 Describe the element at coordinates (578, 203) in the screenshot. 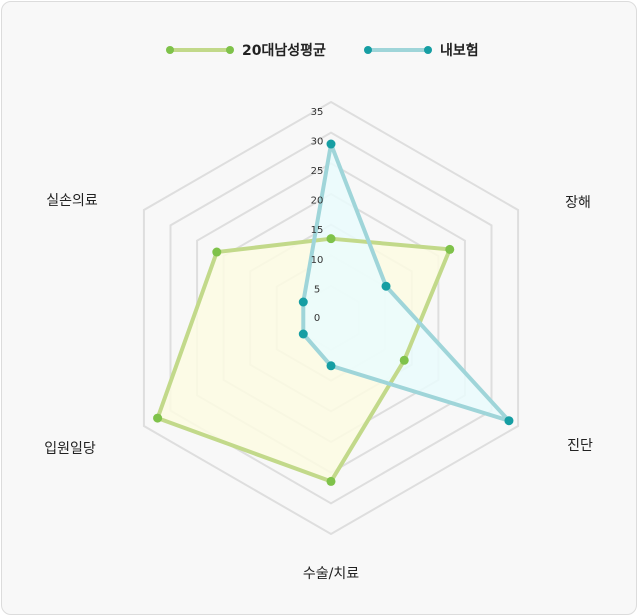

I see `axis-label: 장해` at that location.